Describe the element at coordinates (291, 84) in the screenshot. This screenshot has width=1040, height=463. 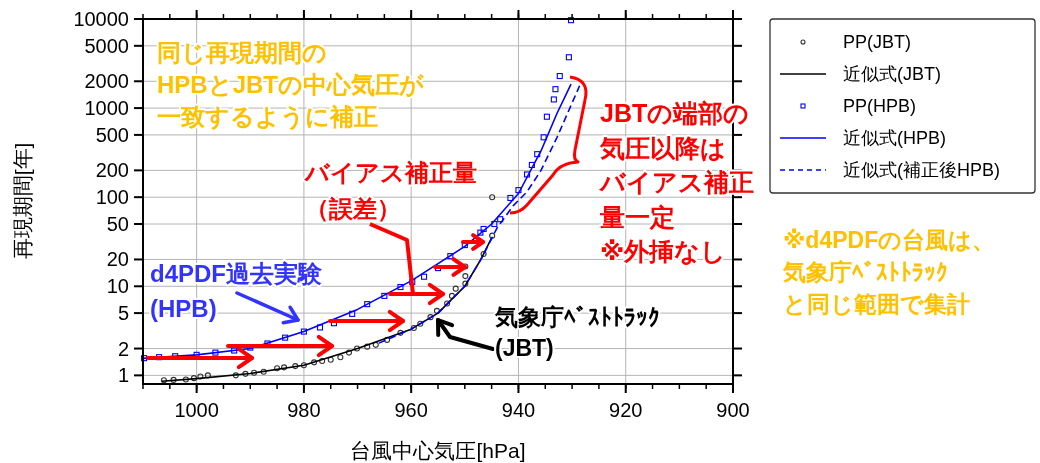
I see `annotation: 同じ再現期間のHPBとJBTの中心気圧が一致するように補正` at that location.